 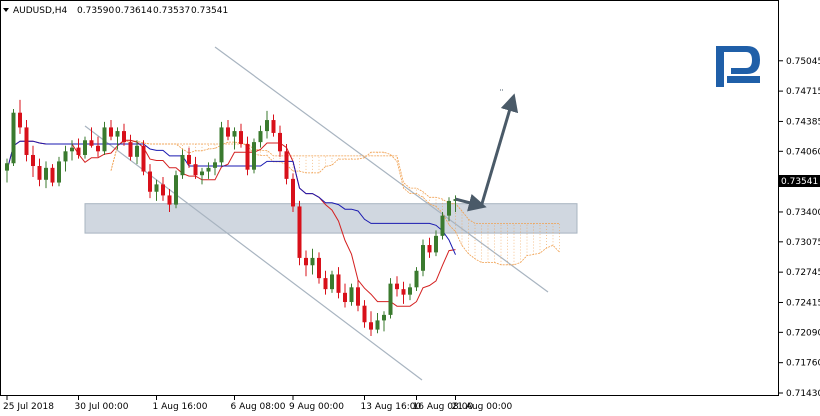 I want to click on y-tick-label: 0.73400, so click(x=803, y=213).